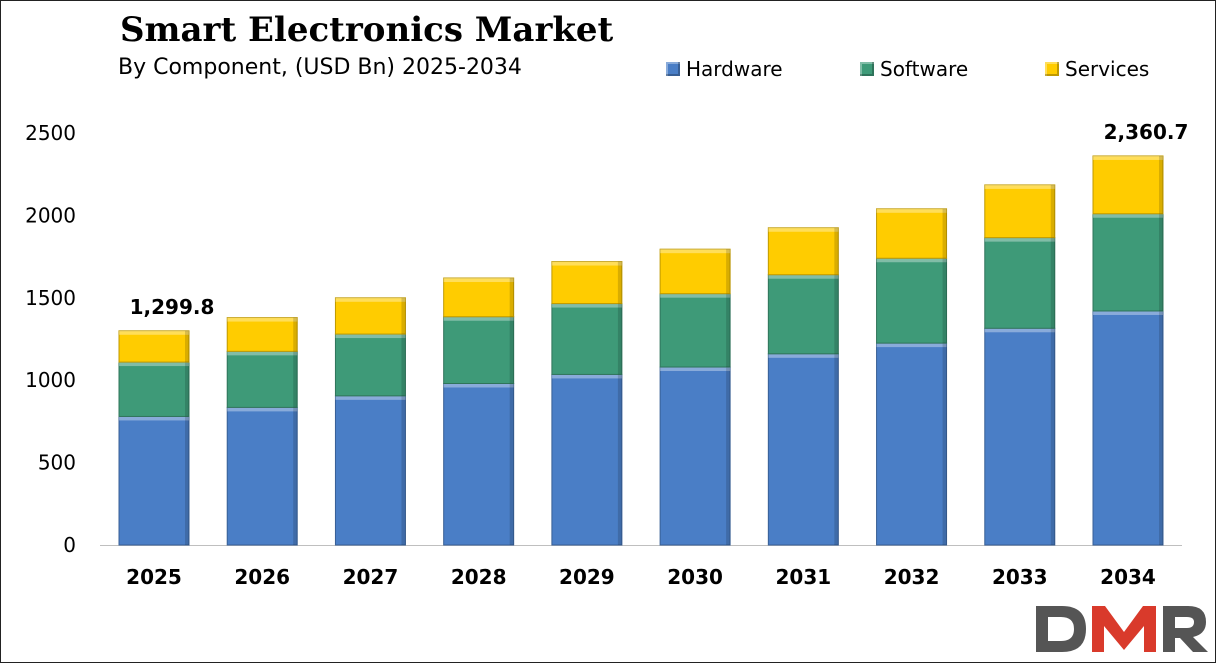 The height and width of the screenshot is (663, 1216). What do you see at coordinates (367, 30) in the screenshot?
I see `chart-title: Smart Electronics Market` at bounding box center [367, 30].